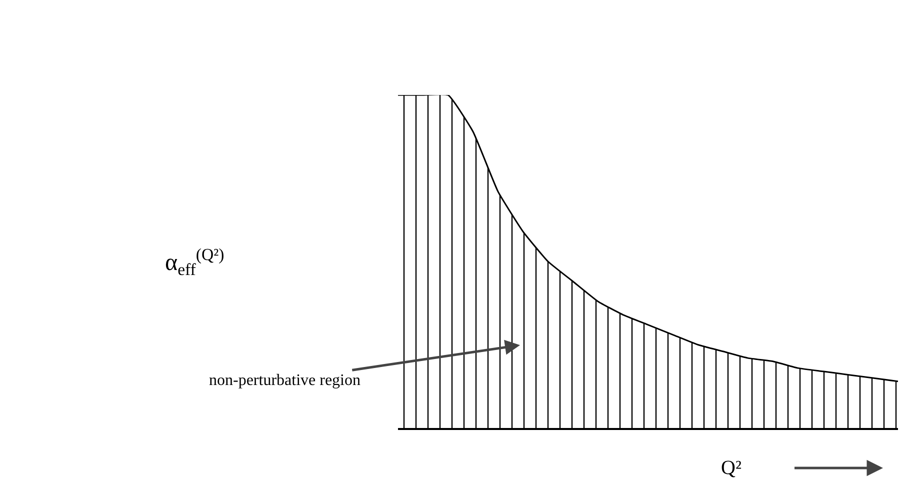 This screenshot has width=904, height=491. What do you see at coordinates (284, 380) in the screenshot?
I see `text: non-perturbative region` at bounding box center [284, 380].